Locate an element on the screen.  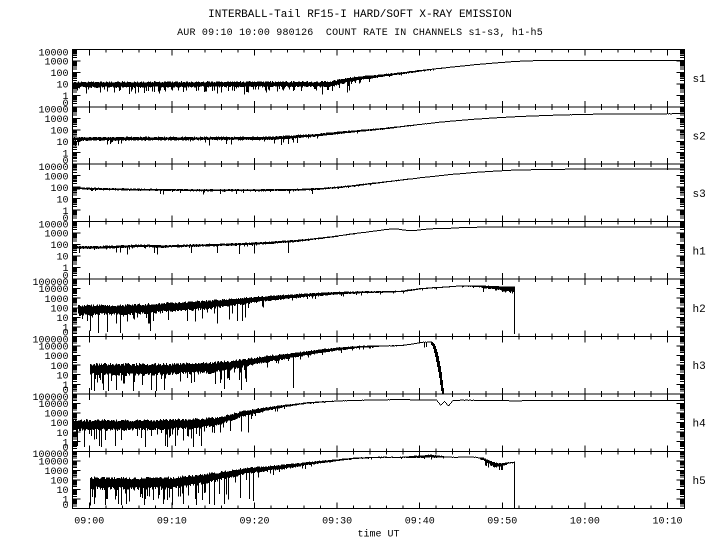
svg-text: h3 is located at coordinates (699, 367).